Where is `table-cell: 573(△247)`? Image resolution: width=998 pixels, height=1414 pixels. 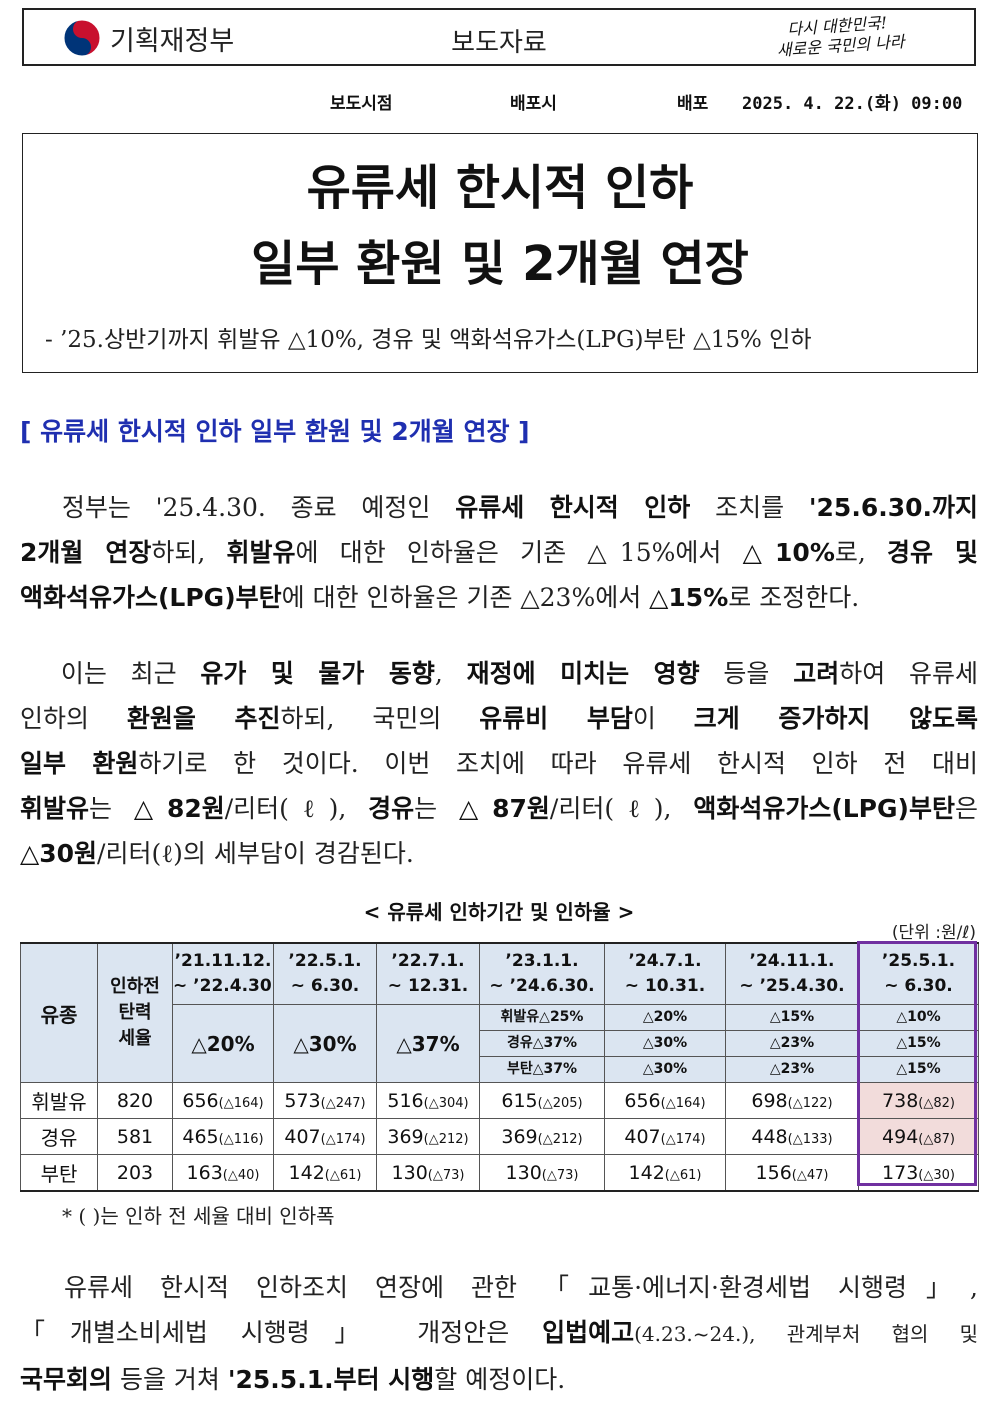
table-cell: 573(△247) is located at coordinates (325, 1100).